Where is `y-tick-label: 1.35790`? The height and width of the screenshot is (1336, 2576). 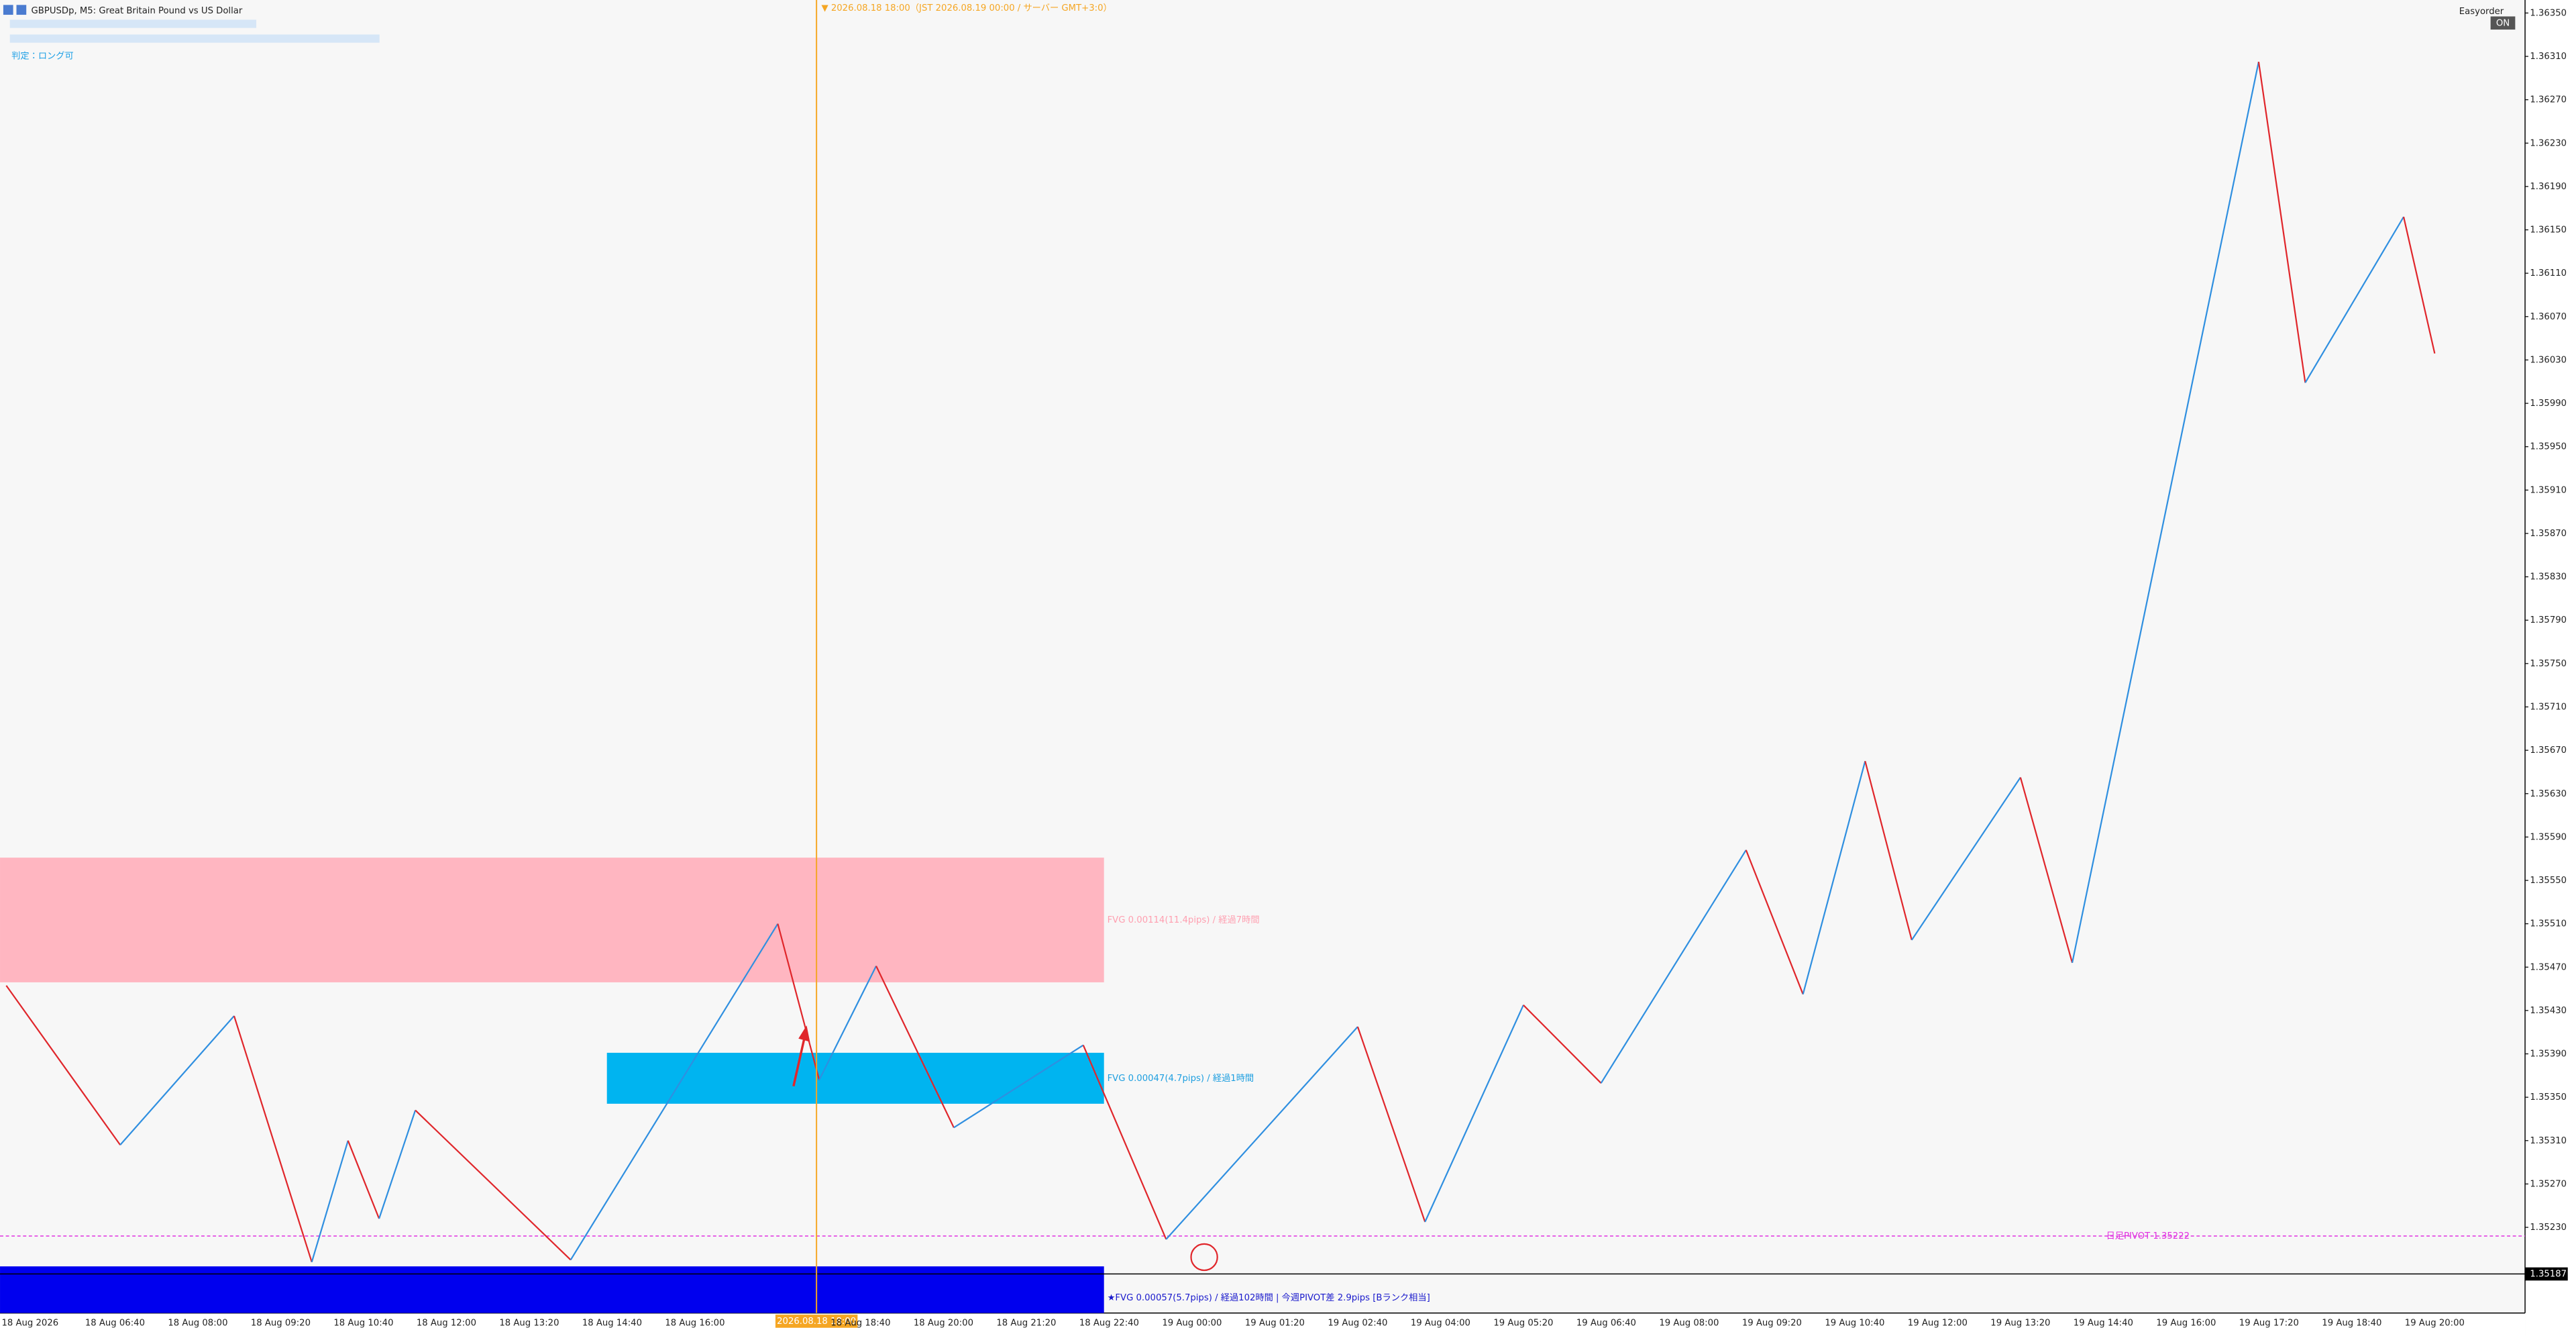
y-tick-label: 1.35790 is located at coordinates (2548, 620).